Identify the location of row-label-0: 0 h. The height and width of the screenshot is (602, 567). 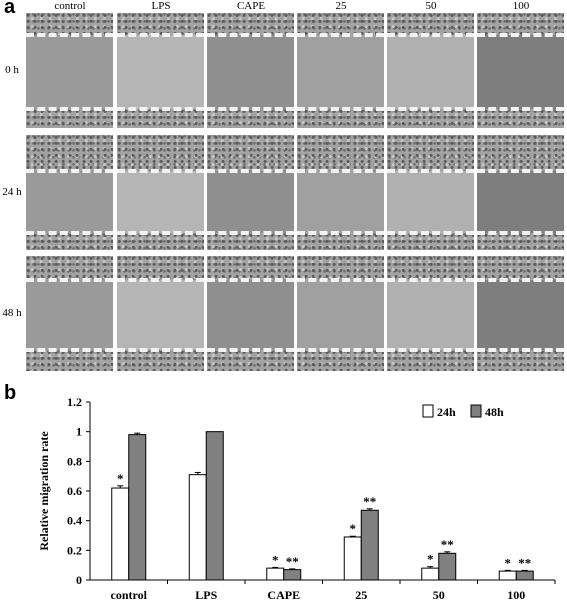
(12, 70).